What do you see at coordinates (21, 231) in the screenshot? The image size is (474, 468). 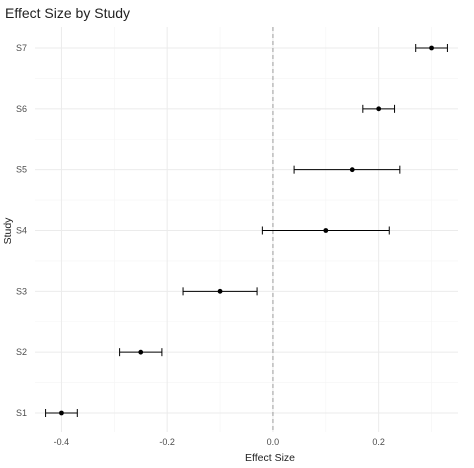 I see `y-tick-label: S4` at bounding box center [21, 231].